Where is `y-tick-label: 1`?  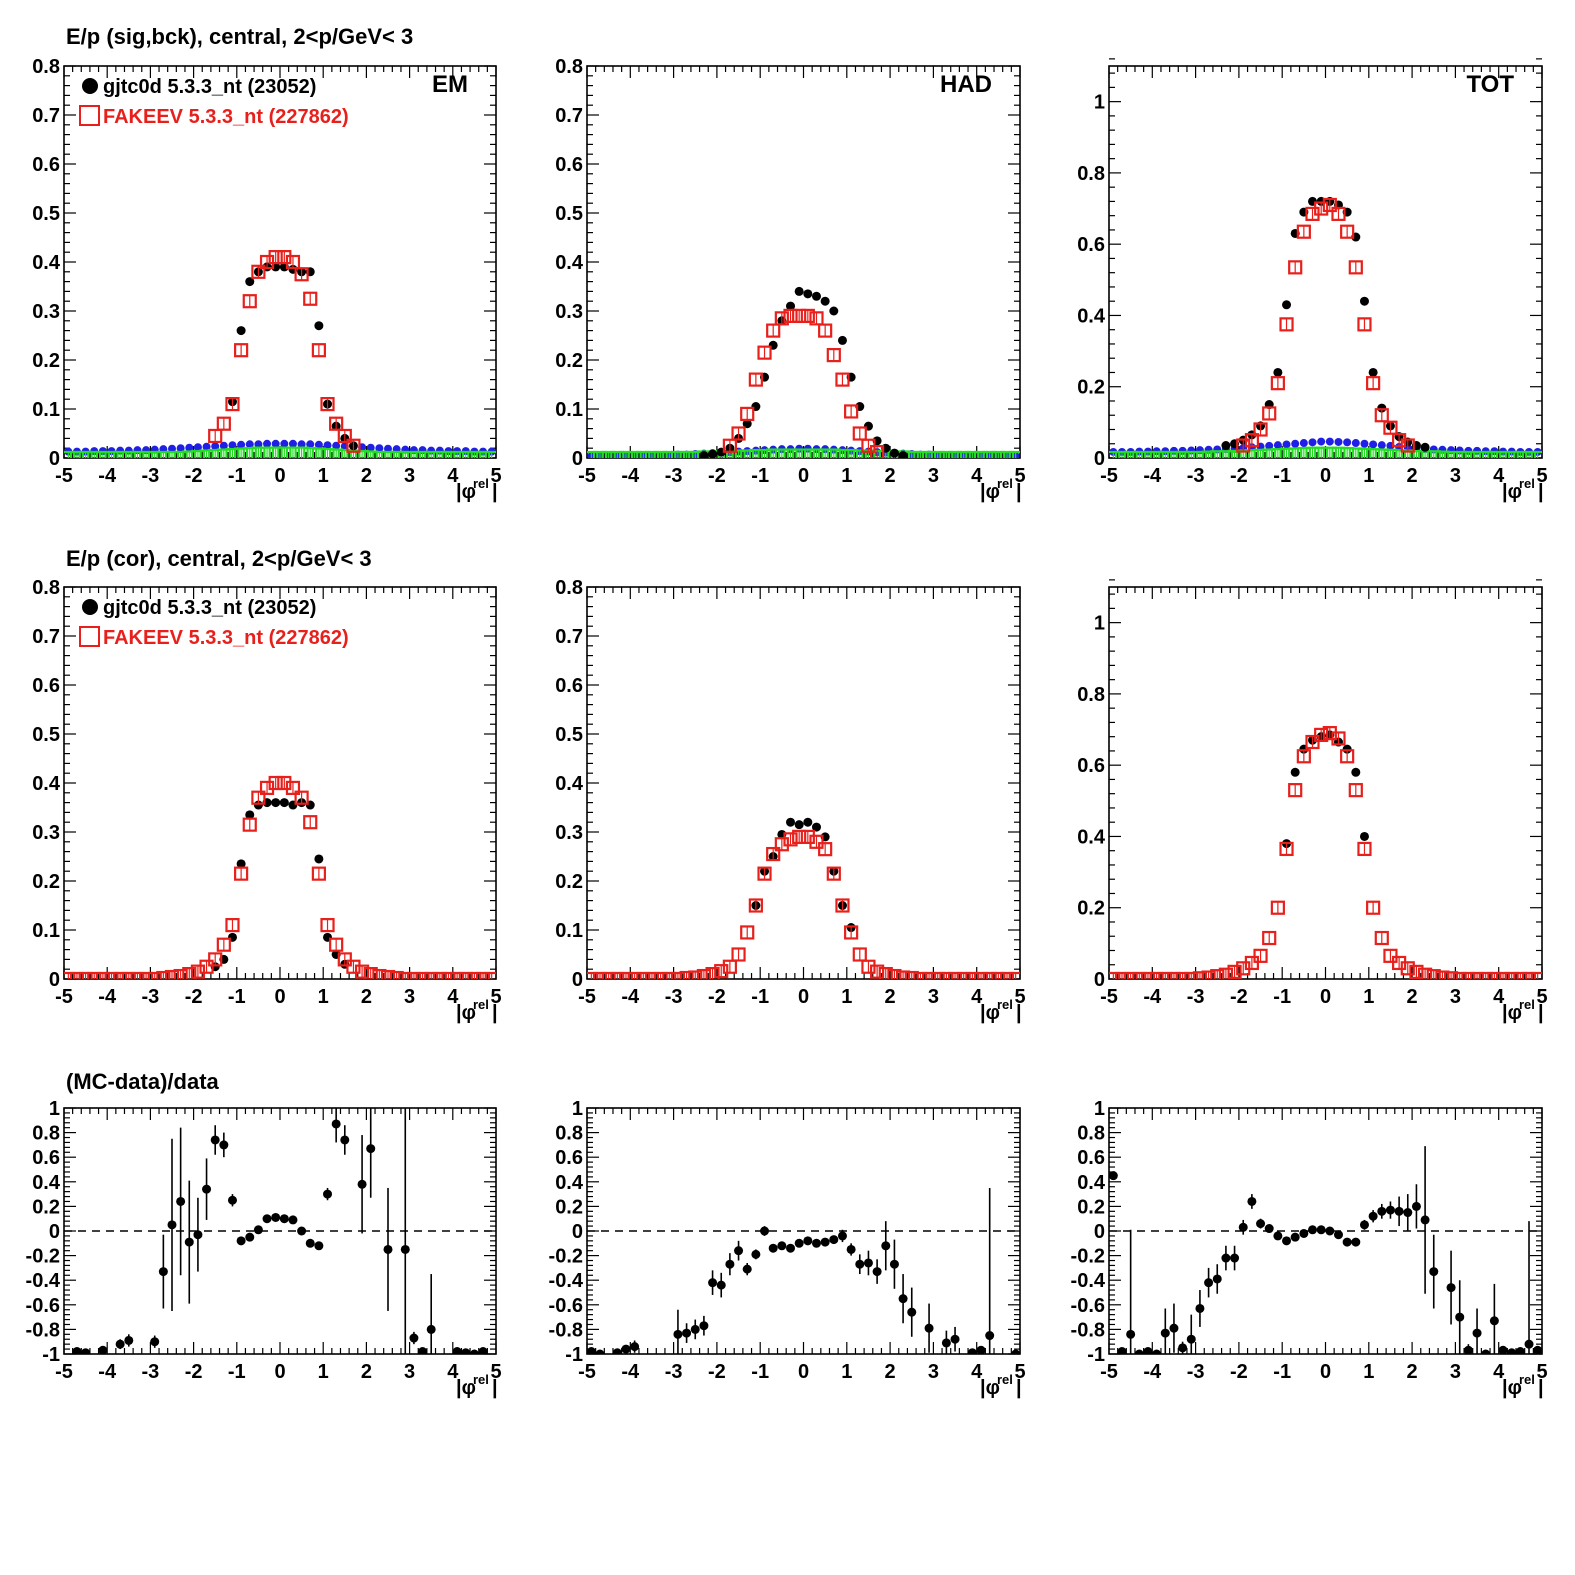
y-tick-label: 1 is located at coordinates (577, 1109).